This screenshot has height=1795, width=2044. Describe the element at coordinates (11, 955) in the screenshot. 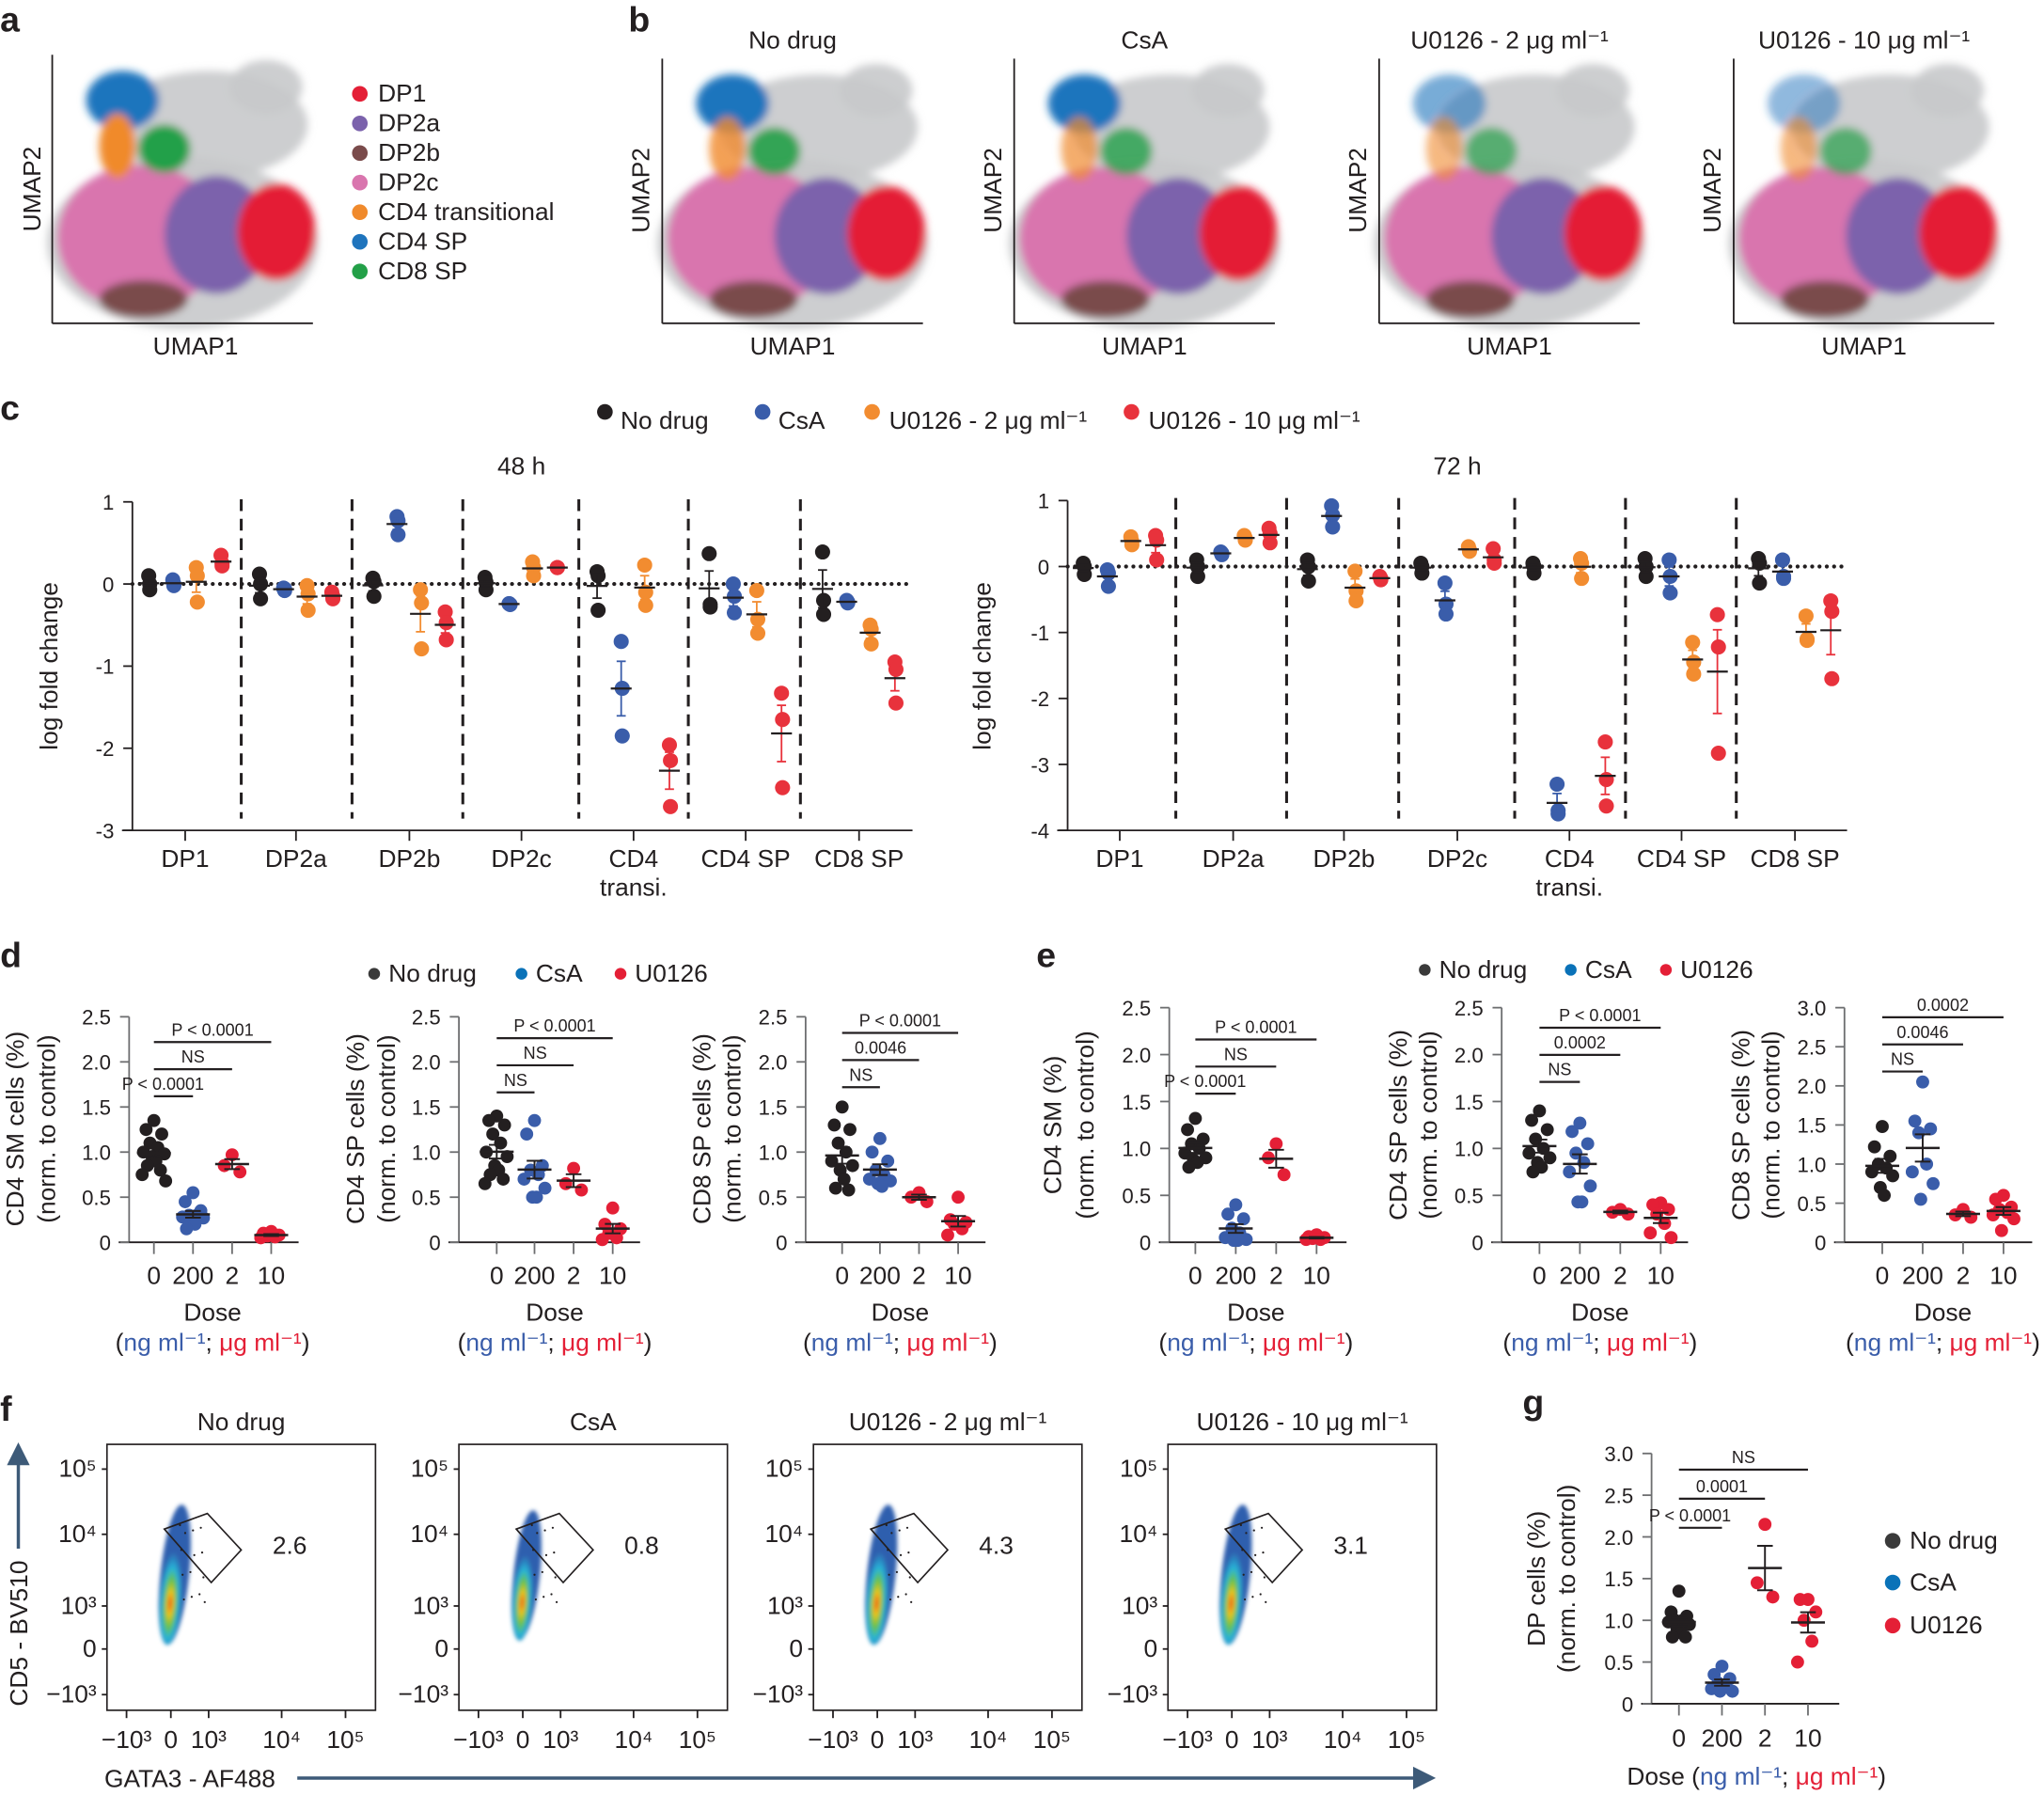

I see `panel-label-d: d` at that location.